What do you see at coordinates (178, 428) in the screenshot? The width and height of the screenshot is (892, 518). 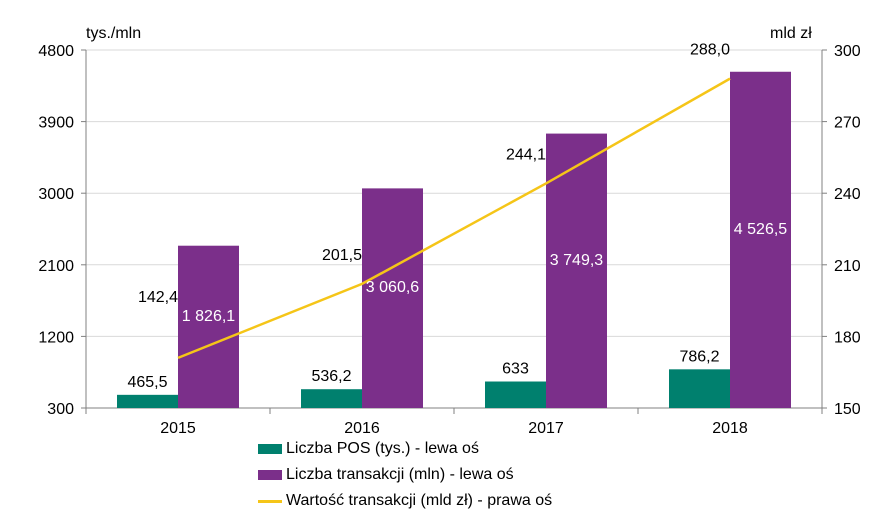 I see `x-tick-label: 2015` at bounding box center [178, 428].